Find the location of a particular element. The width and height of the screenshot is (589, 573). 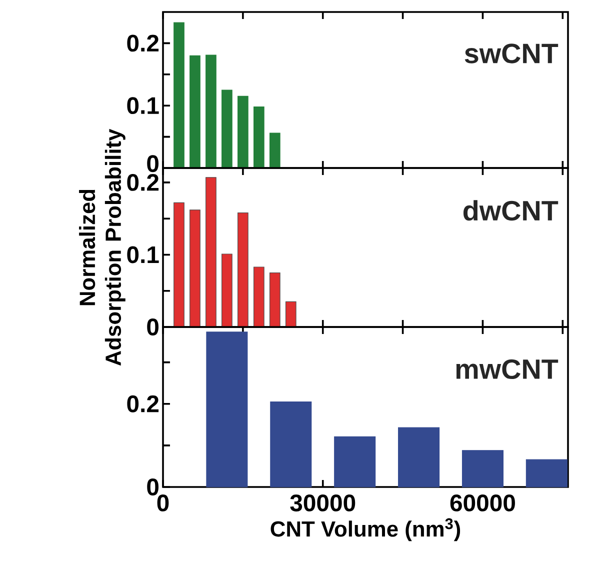

series-label: mwCNT is located at coordinates (507, 369).